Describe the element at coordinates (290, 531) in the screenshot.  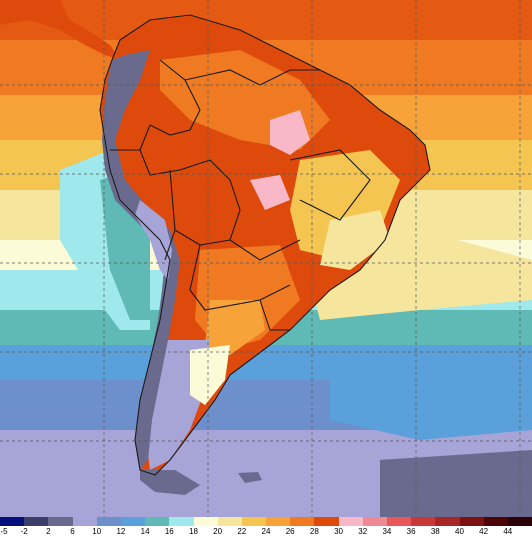
I see `legend-tick-label: 26` at that location.